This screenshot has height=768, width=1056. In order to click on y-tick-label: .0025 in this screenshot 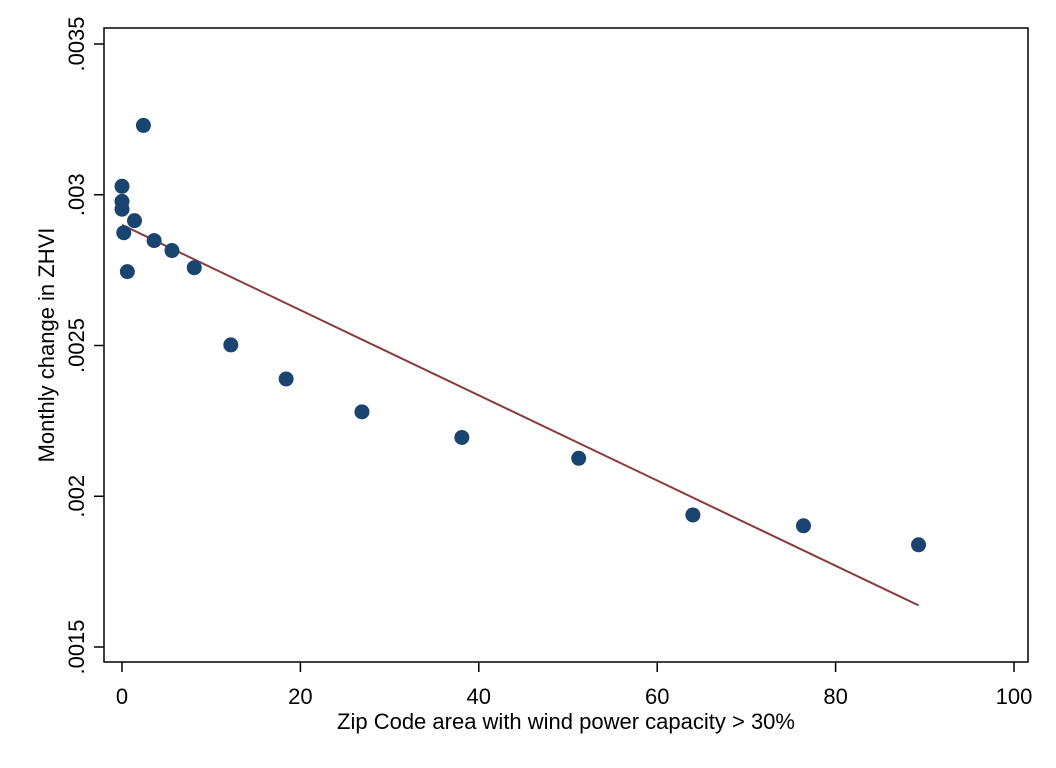, I will do `click(76, 345)`.